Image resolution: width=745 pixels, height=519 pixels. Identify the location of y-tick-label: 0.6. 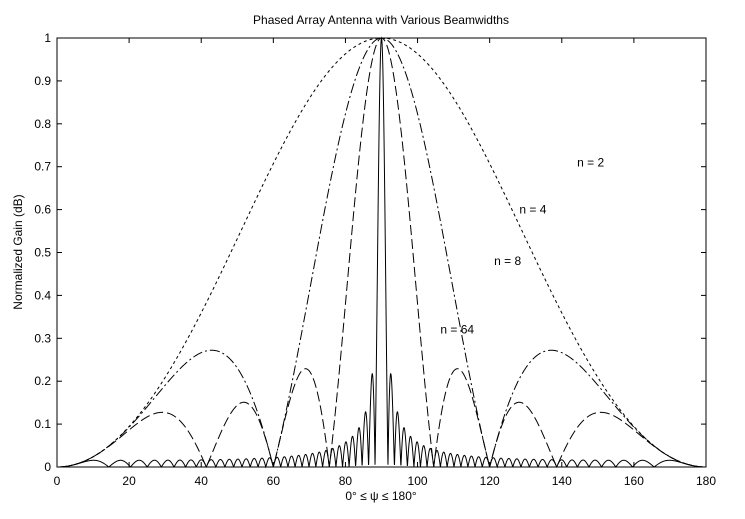
(42, 210).